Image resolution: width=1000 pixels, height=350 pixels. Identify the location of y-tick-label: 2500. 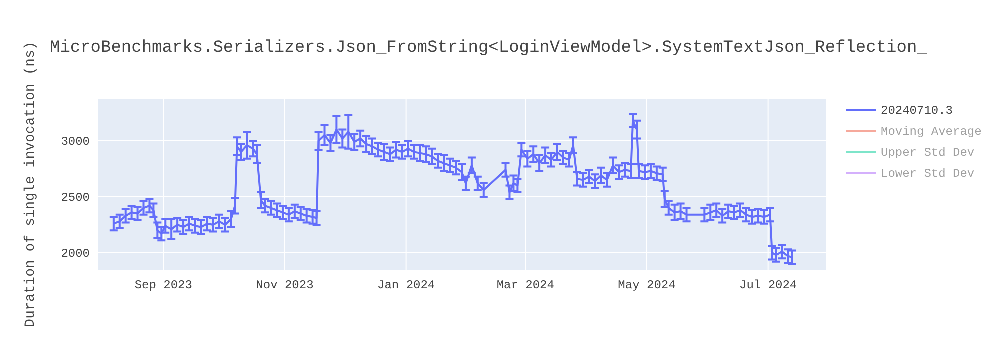
(75, 197).